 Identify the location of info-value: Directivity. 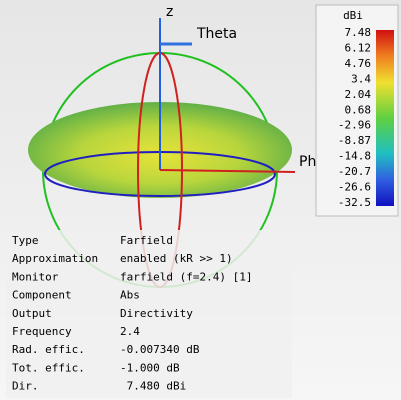
(156, 313).